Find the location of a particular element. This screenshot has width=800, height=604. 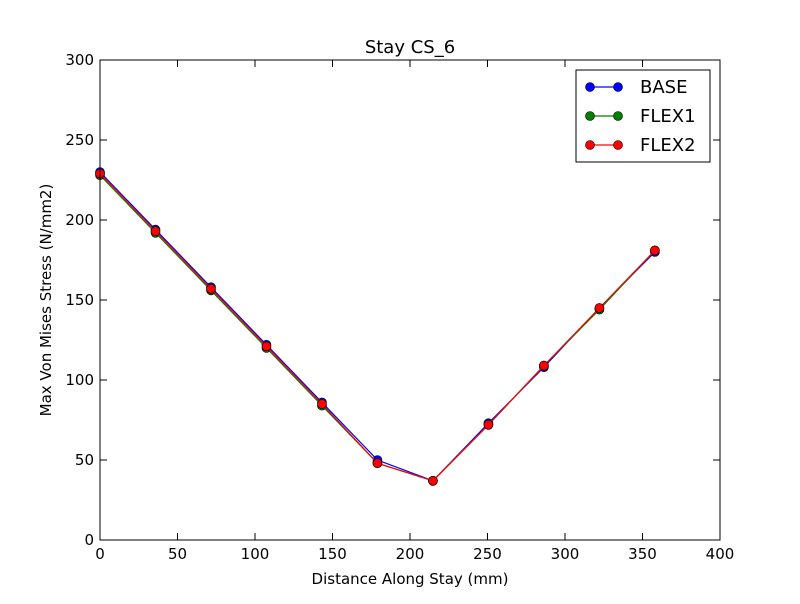

legend-label: FLEX2 is located at coordinates (668, 145).